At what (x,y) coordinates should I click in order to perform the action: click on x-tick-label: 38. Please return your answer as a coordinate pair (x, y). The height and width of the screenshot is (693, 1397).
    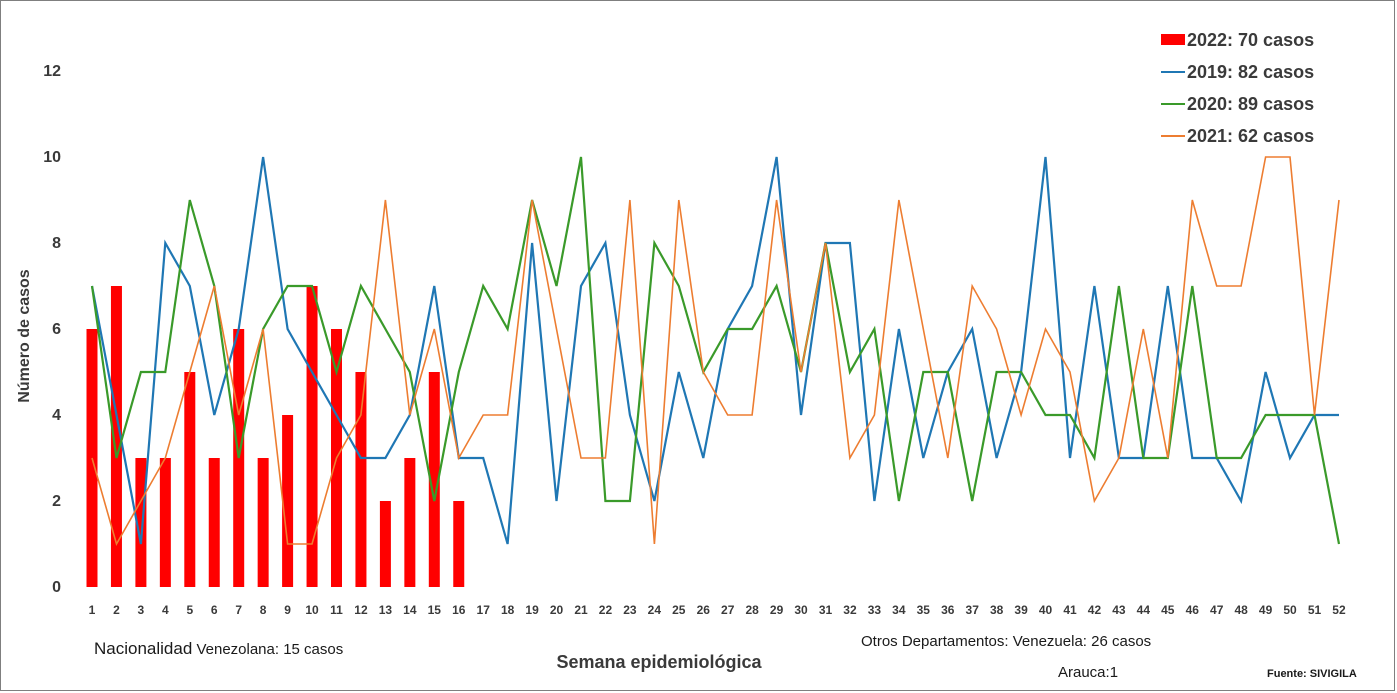
    Looking at the image, I should click on (997, 610).